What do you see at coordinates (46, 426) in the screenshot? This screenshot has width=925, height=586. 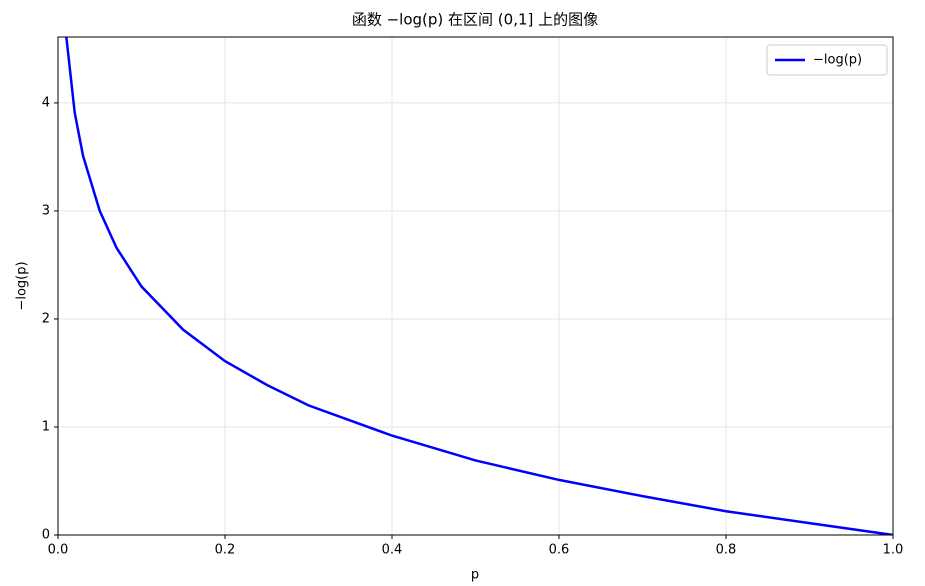 I see `y-tick-label: 1` at bounding box center [46, 426].